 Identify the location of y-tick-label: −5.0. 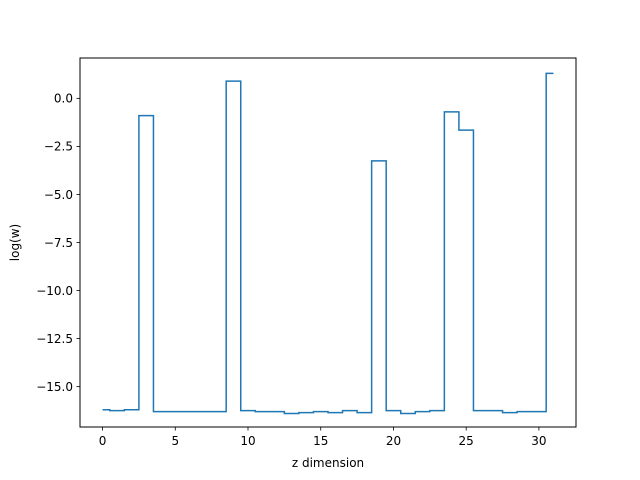
(58, 195).